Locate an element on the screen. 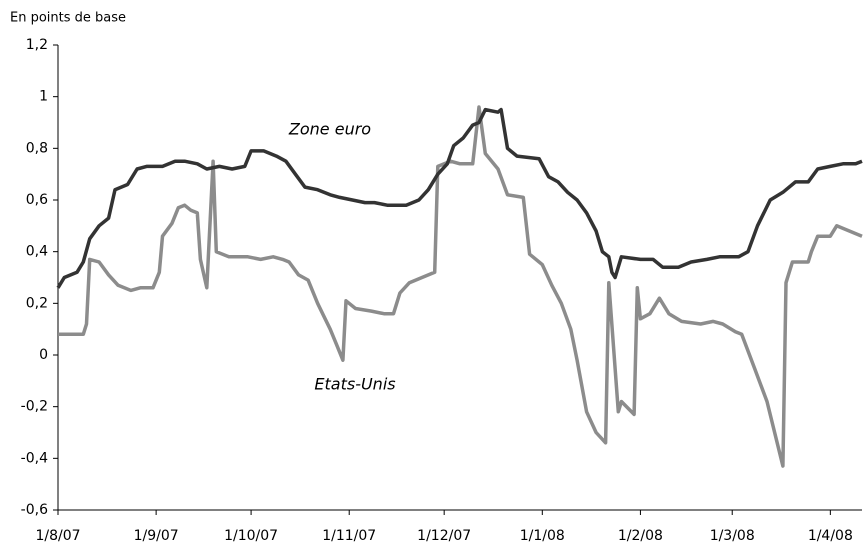 The image size is (864, 548). x-tick-label: 1/8/07 is located at coordinates (57, 536).